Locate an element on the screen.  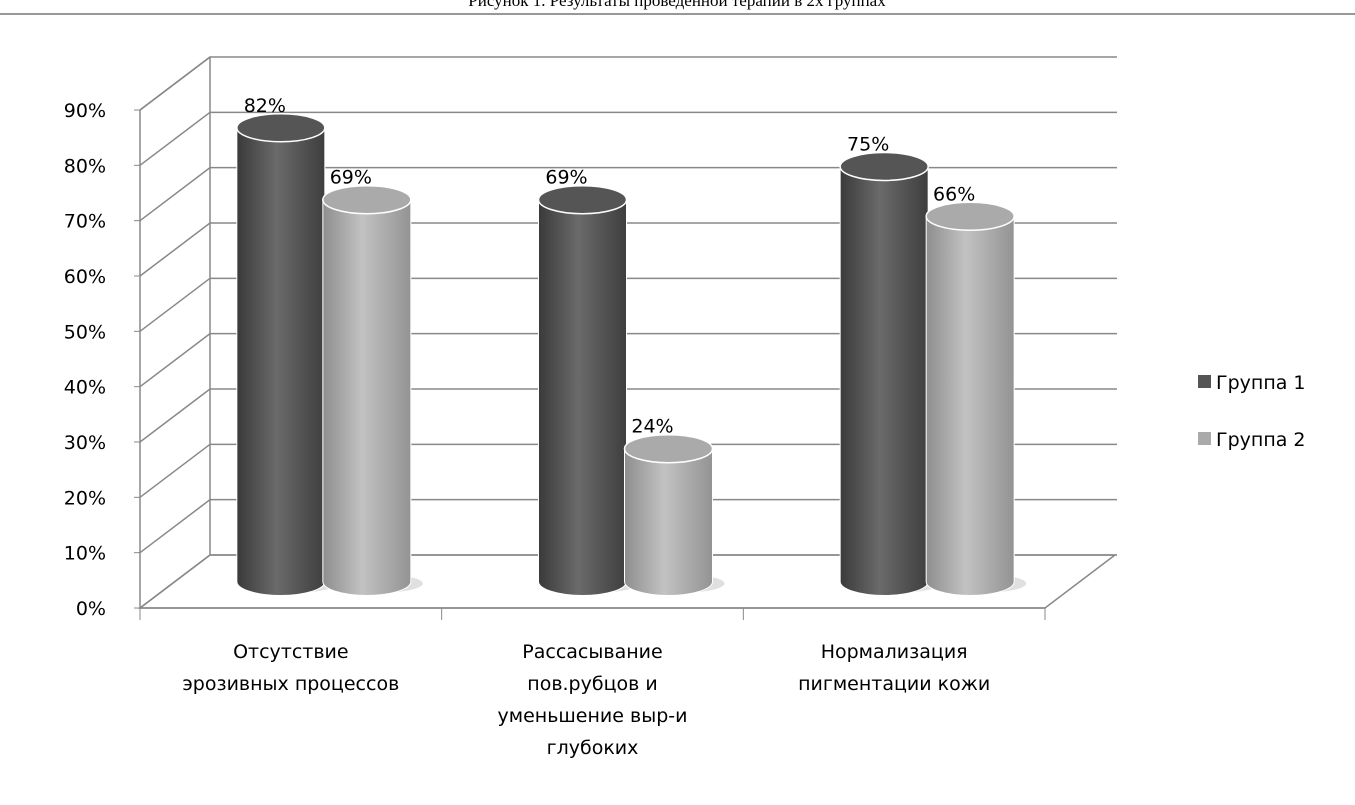
legend-label: Группа 2 is located at coordinates (1261, 440).